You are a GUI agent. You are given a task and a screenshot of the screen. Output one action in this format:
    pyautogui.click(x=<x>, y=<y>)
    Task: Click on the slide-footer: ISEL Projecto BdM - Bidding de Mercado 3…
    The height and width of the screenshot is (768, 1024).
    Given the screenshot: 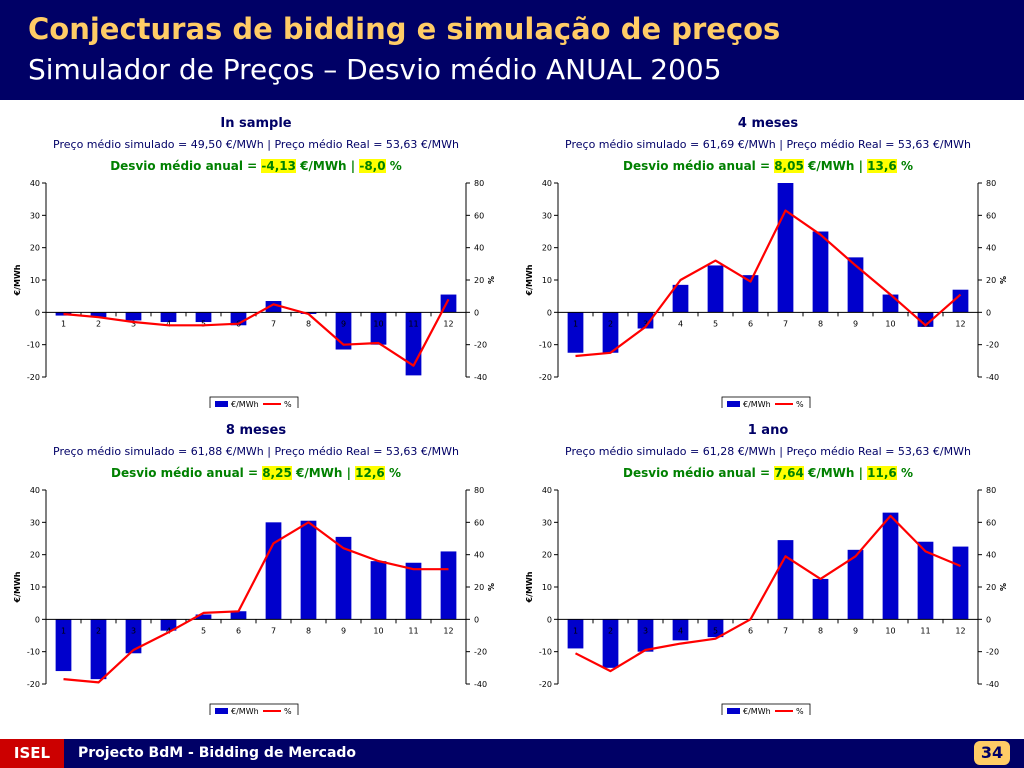 What is the action you would take?
    pyautogui.click(x=512, y=753)
    